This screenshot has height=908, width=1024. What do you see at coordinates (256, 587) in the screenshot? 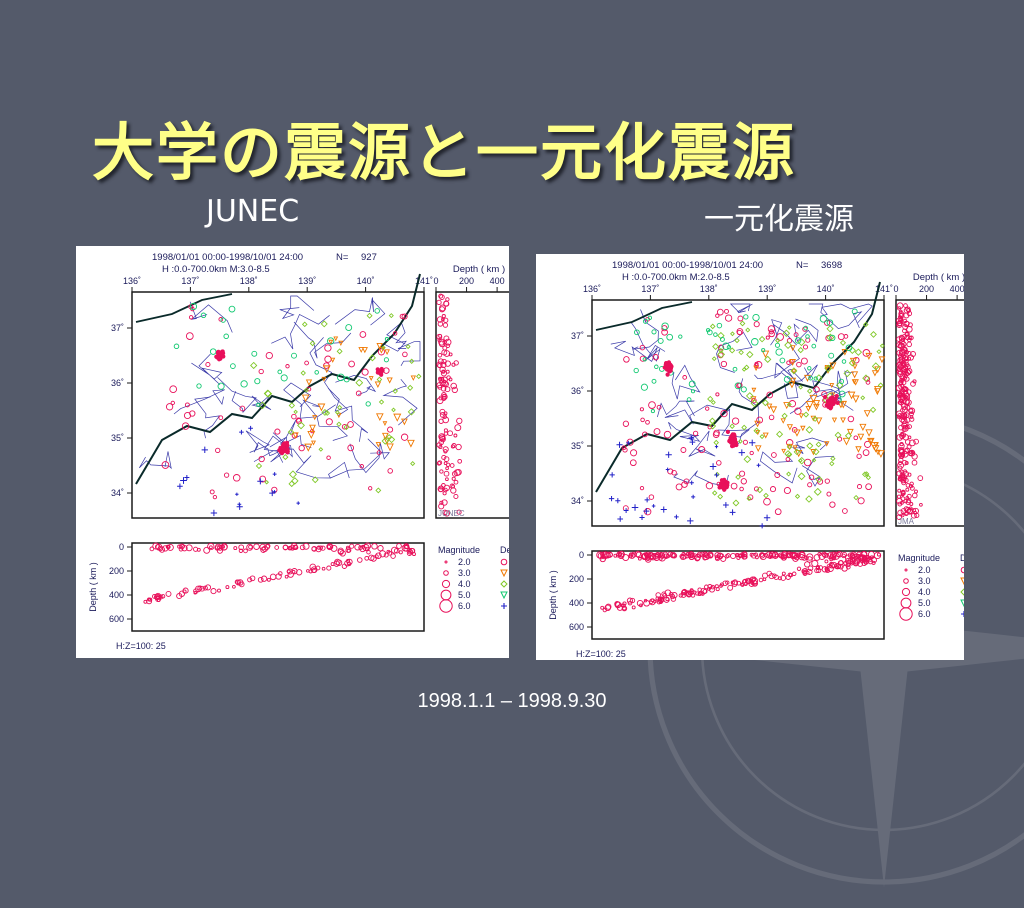
I see `depth-cross-section: 0 200 400 600 Depth ( km )` at bounding box center [256, 587].